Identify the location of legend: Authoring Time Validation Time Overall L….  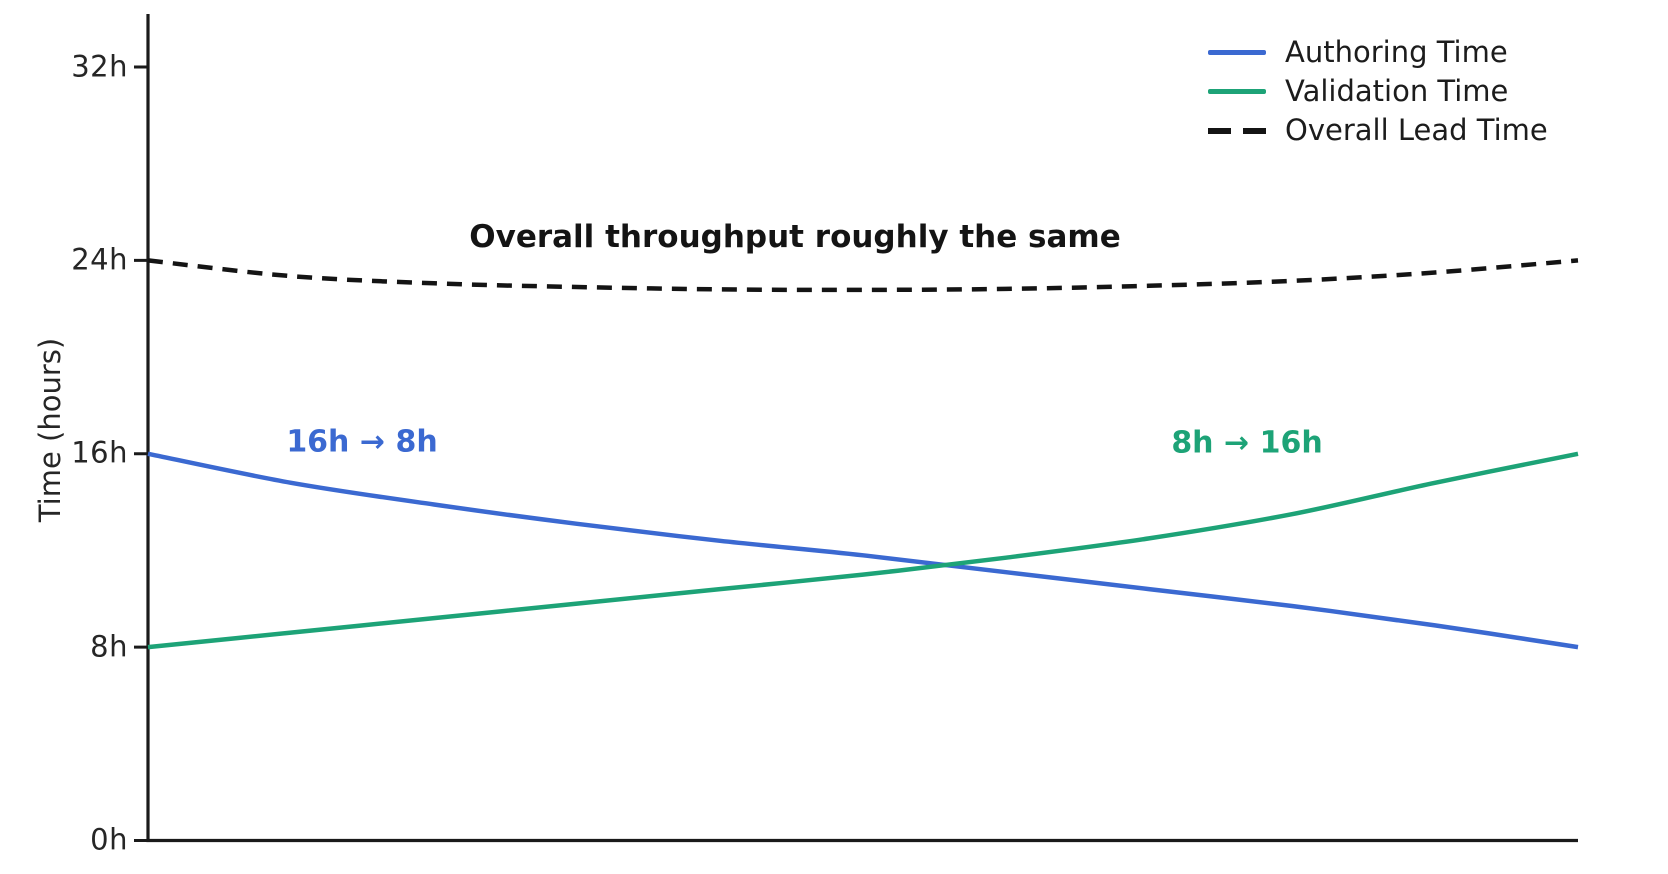
(1378, 91).